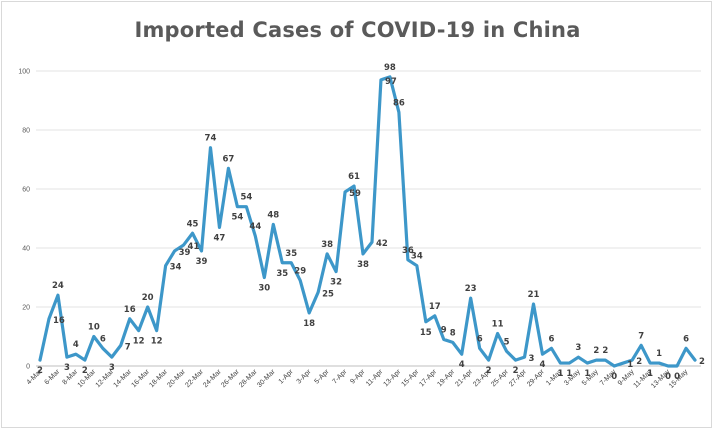 This screenshot has width=715, height=431. Describe the element at coordinates (26, 131) in the screenshot. I see `y-tick-label: 80` at that location.